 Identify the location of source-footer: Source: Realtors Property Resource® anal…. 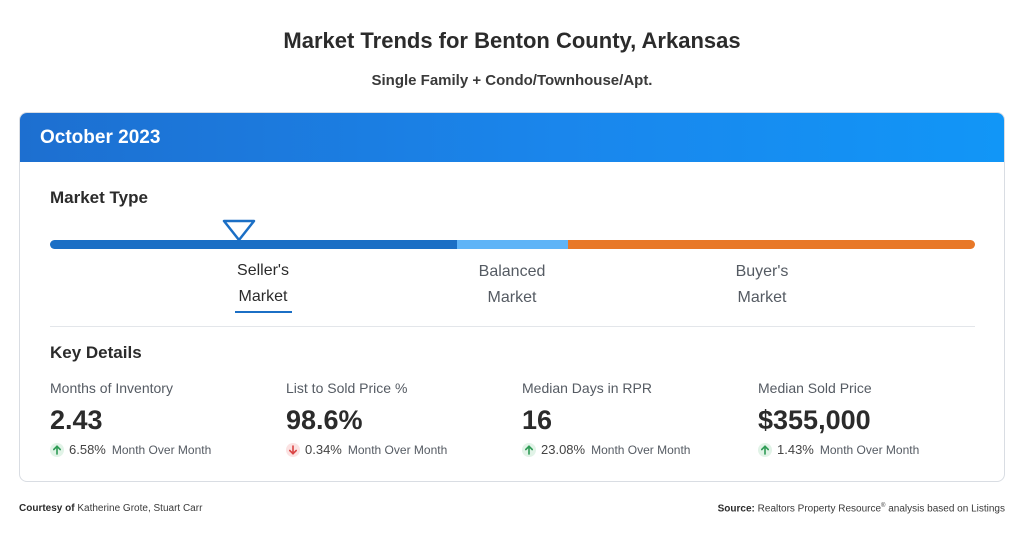
(861, 508).